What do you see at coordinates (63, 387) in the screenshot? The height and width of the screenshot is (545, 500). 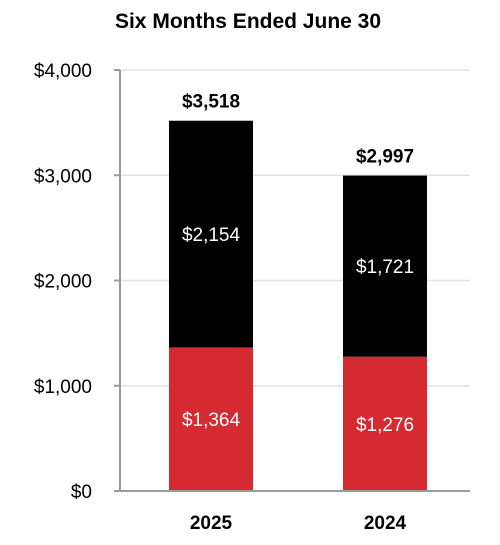 I see `y-tick-label: $1,000` at bounding box center [63, 387].